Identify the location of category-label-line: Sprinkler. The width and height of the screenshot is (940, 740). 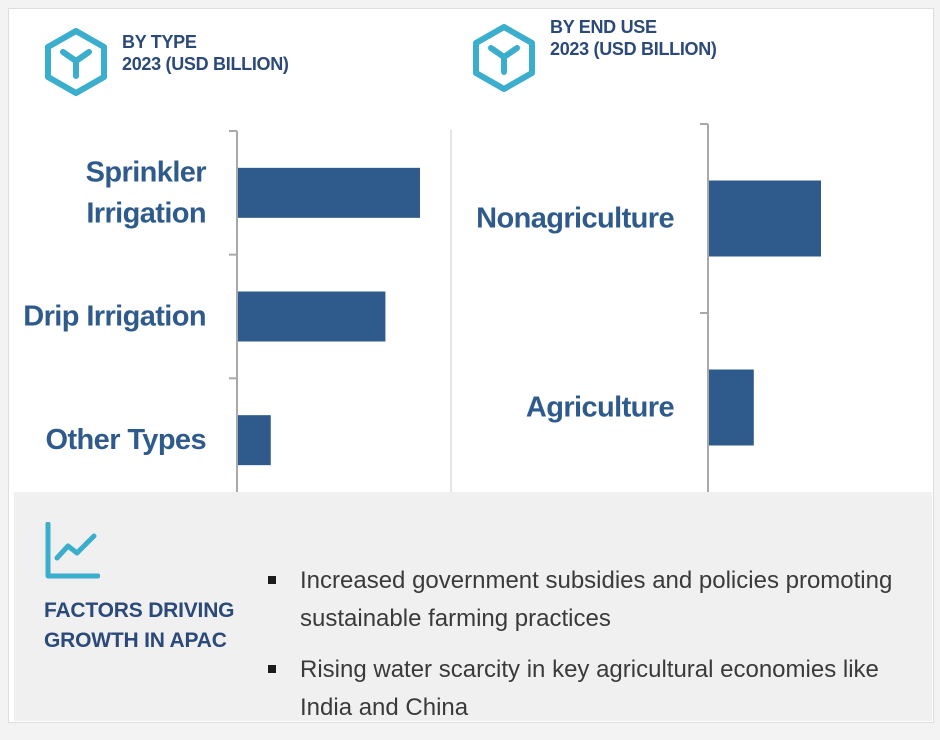
(146, 172).